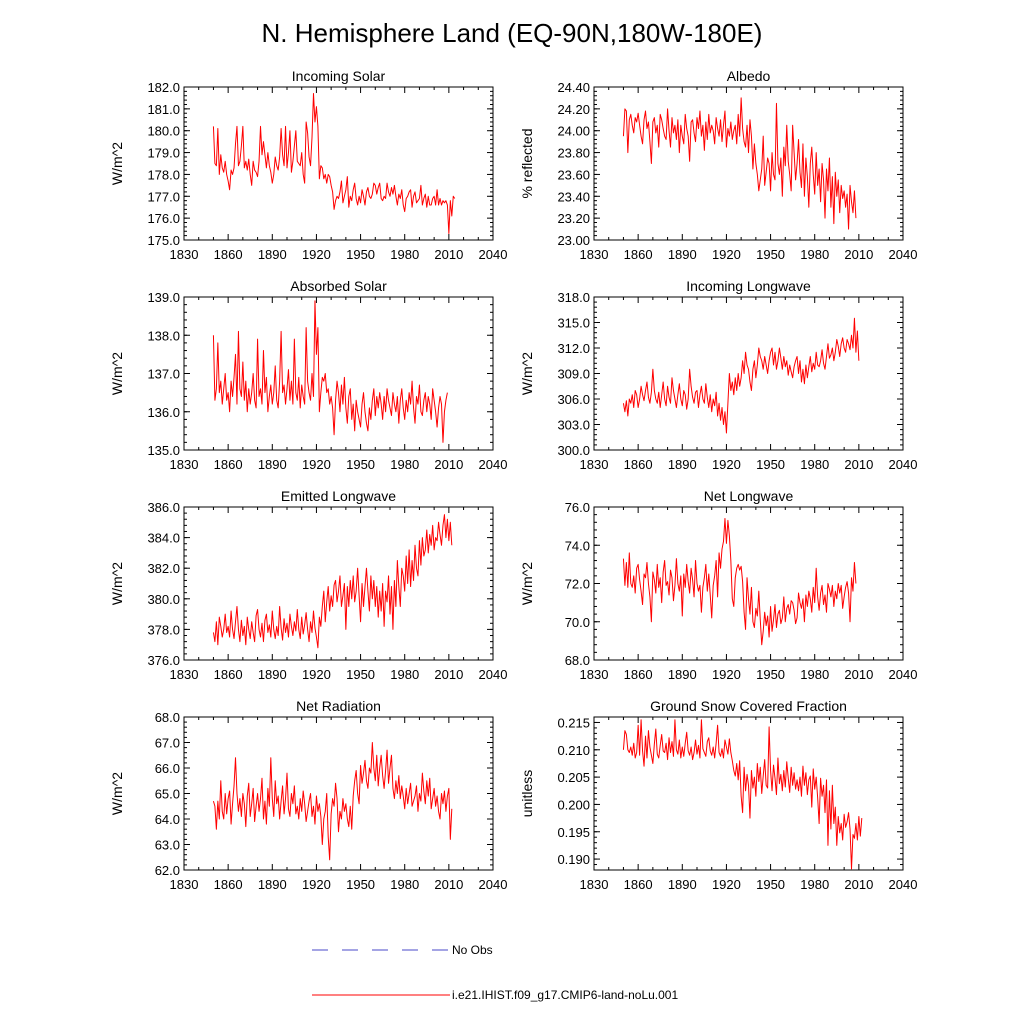  I want to click on figure-title: N. Hemisphere Land (EQ-90N,180W-180E), so click(512, 33).